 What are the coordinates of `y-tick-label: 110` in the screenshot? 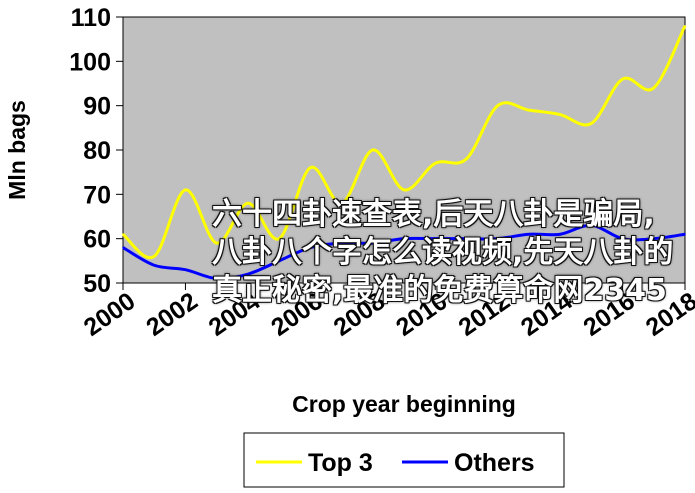 It's located at (91, 18).